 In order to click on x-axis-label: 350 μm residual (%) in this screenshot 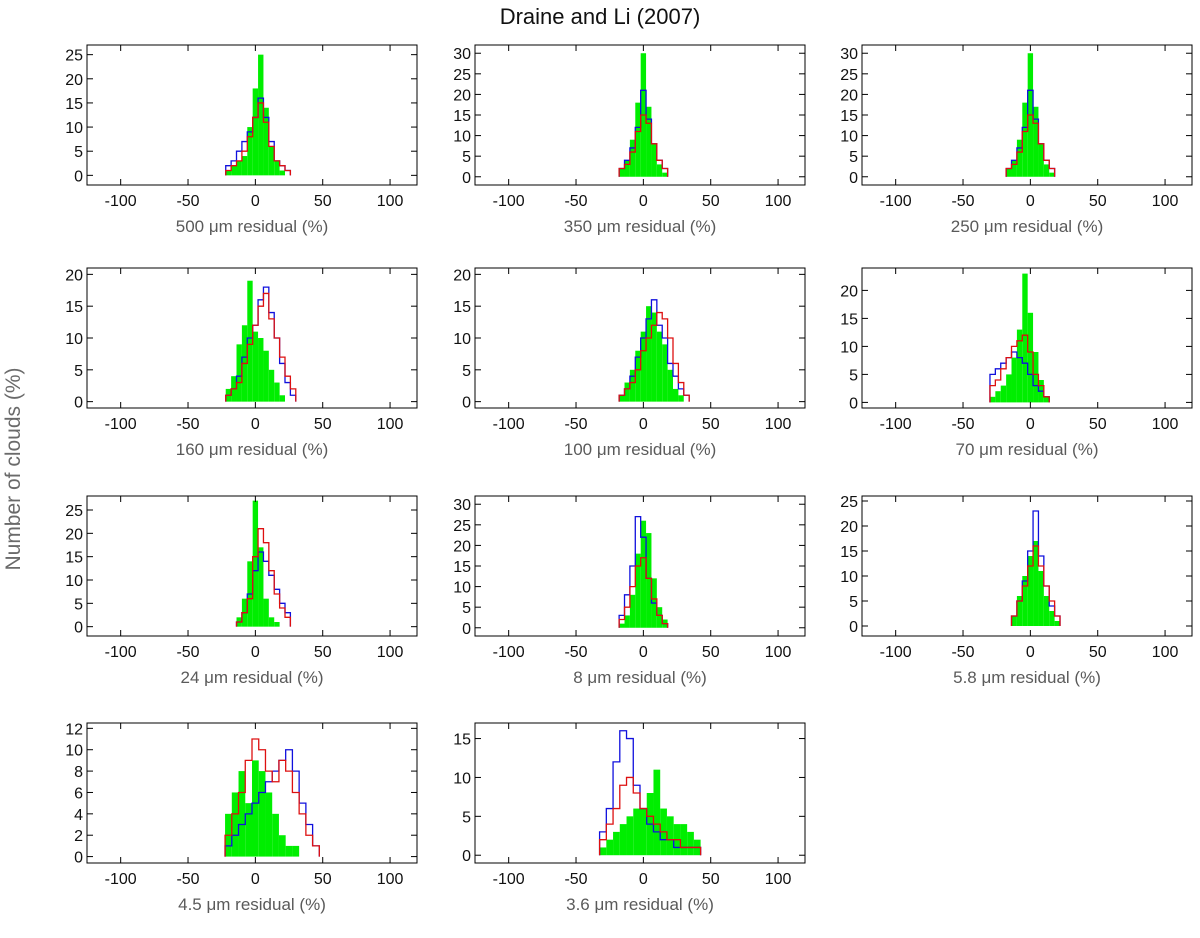, I will do `click(640, 226)`.